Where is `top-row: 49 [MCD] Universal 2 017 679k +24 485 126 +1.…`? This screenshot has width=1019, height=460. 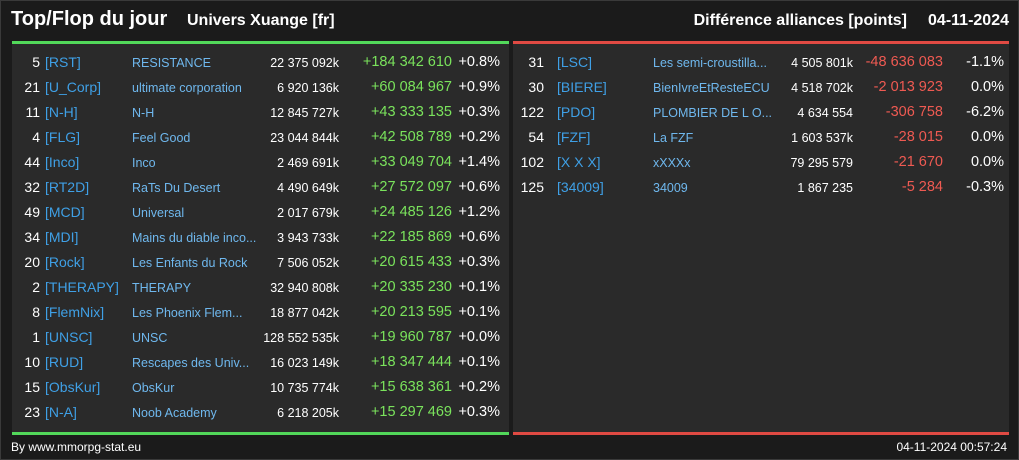
top-row: 49 [MCD] Universal 2 017 679k +24 485 126 +1.… is located at coordinates (260, 212).